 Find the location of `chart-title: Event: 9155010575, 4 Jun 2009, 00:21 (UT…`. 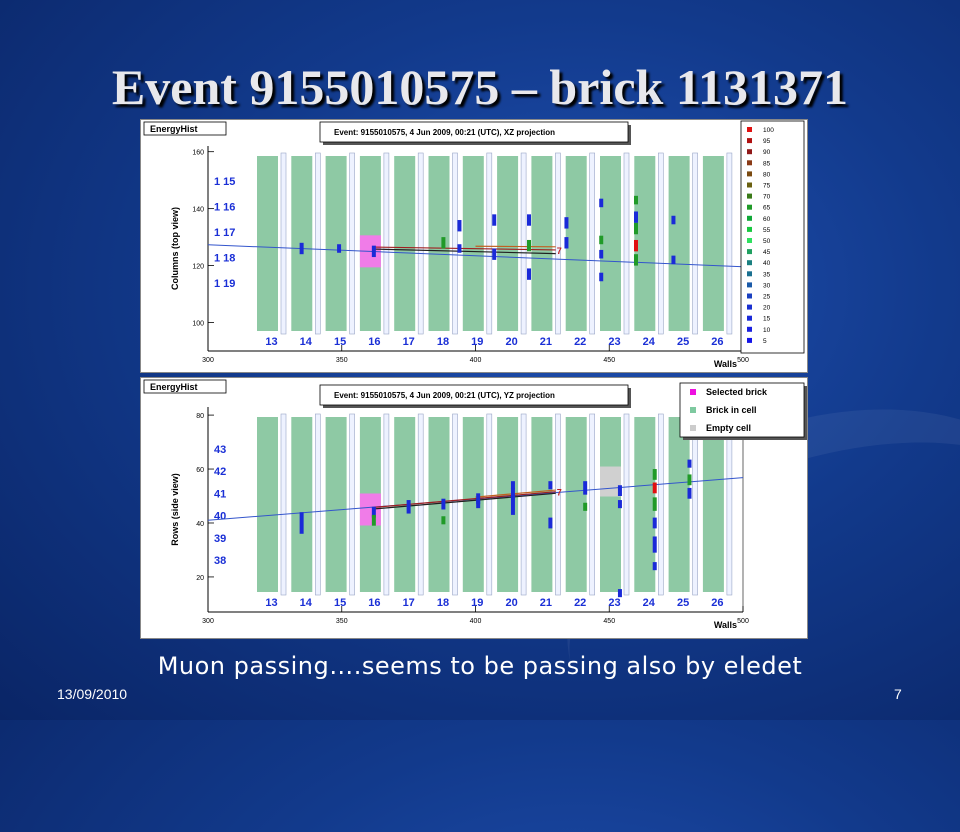

chart-title: Event: 9155010575, 4 Jun 2009, 00:21 (UT… is located at coordinates (444, 132).